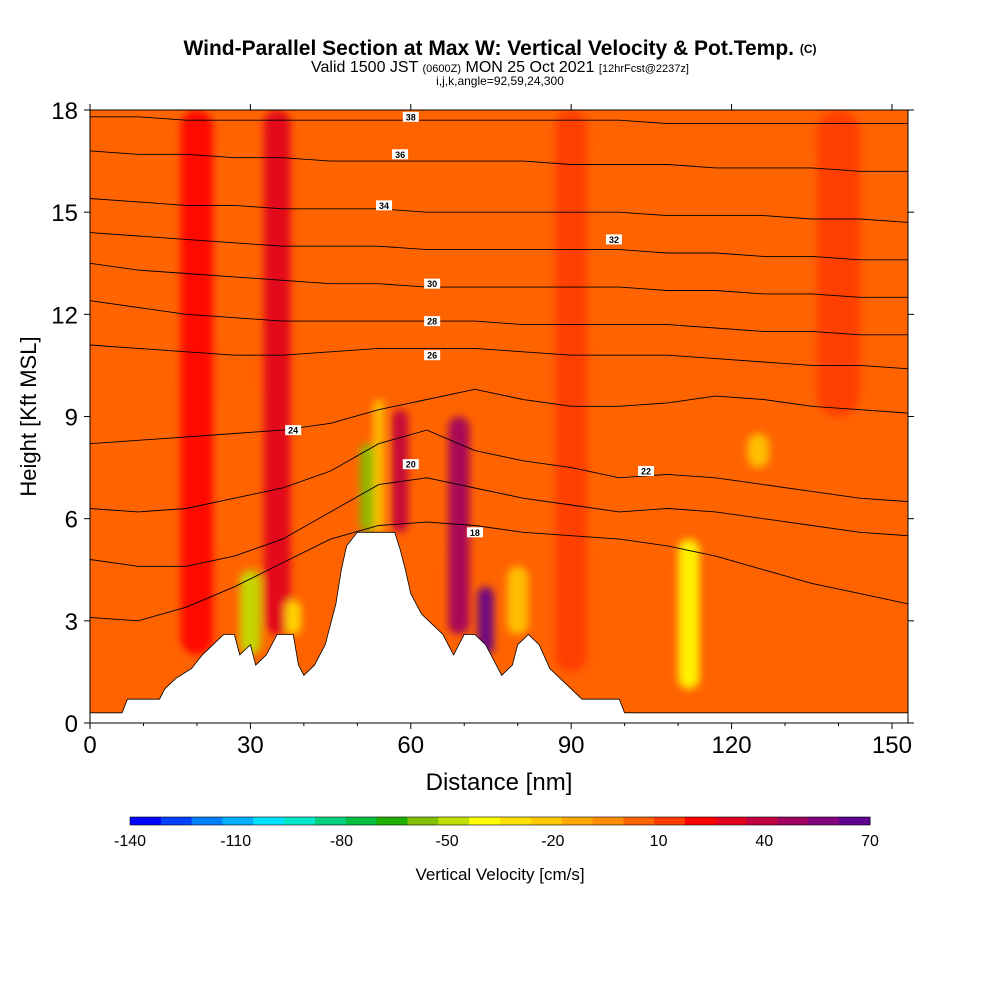 This screenshot has width=1000, height=1000. What do you see at coordinates (571, 745) in the screenshot?
I see `x-tick-label: 90` at bounding box center [571, 745].